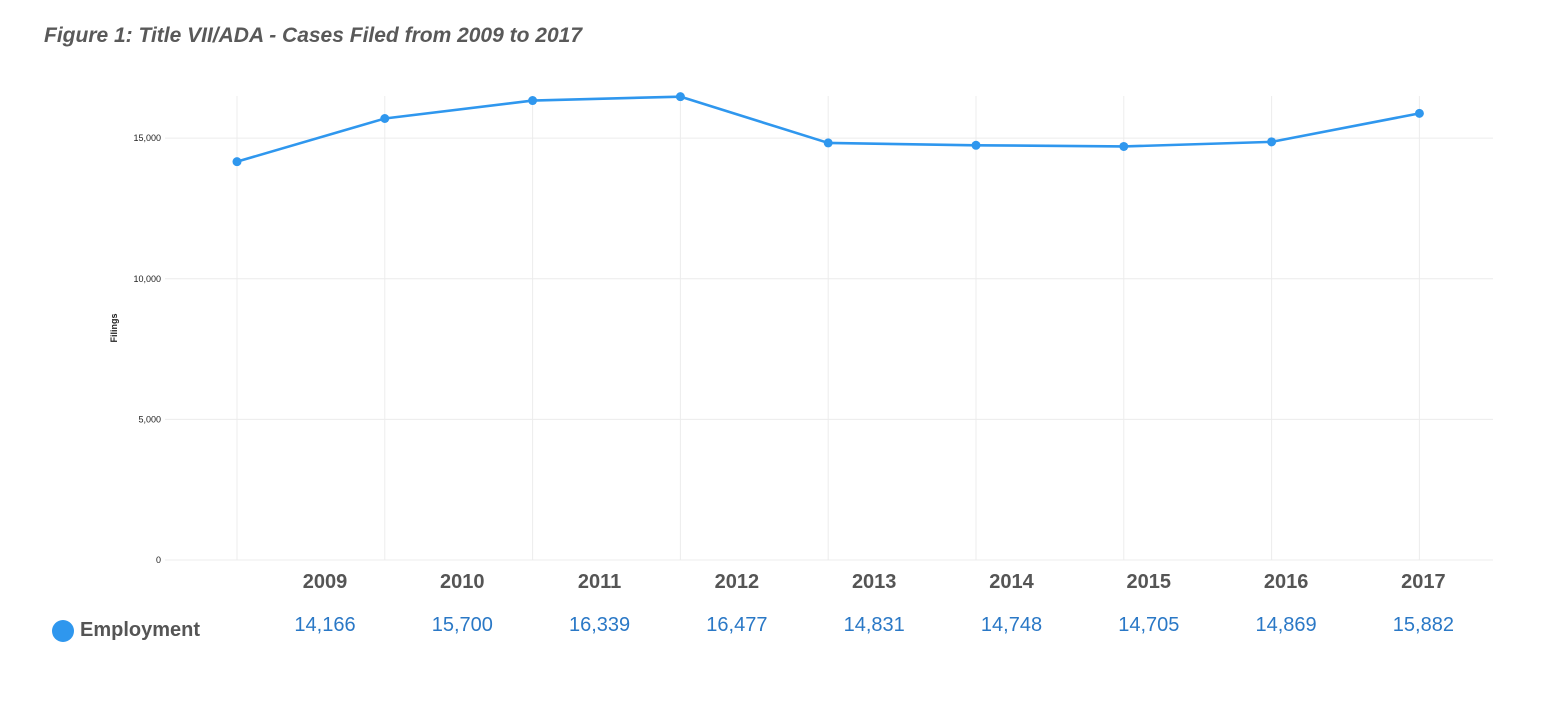  Describe the element at coordinates (599, 582) in the screenshot. I see `year-header: 2011` at that location.